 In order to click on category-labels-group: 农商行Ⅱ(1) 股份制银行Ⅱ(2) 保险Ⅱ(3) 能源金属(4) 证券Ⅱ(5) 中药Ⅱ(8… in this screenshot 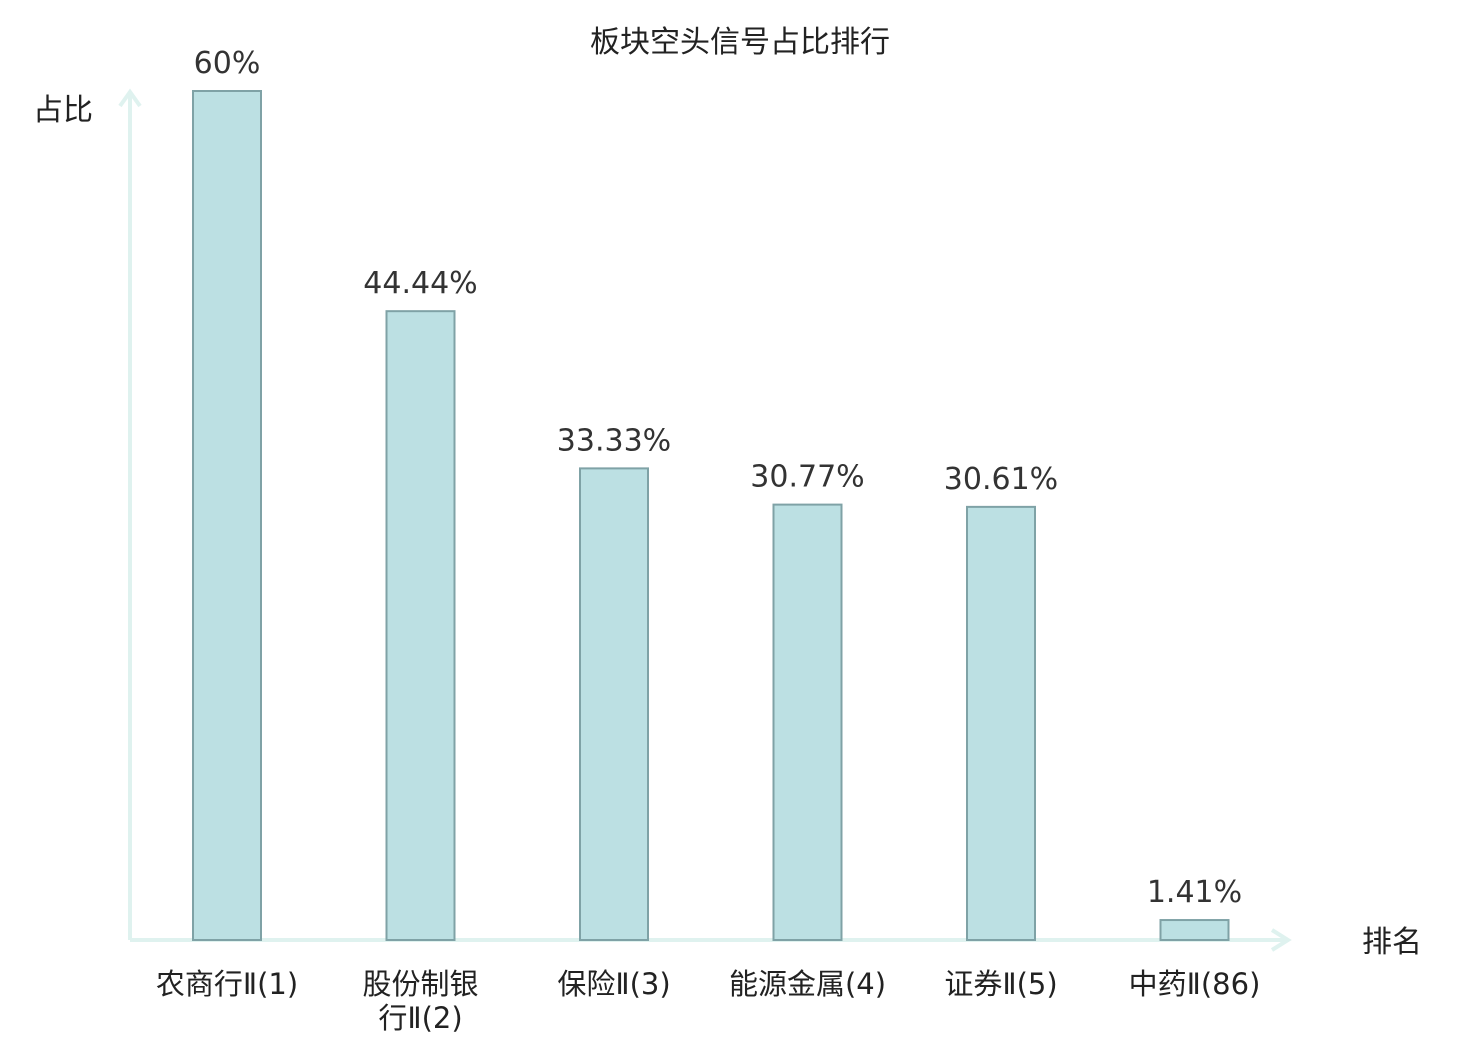, I will do `click(708, 1001)`.